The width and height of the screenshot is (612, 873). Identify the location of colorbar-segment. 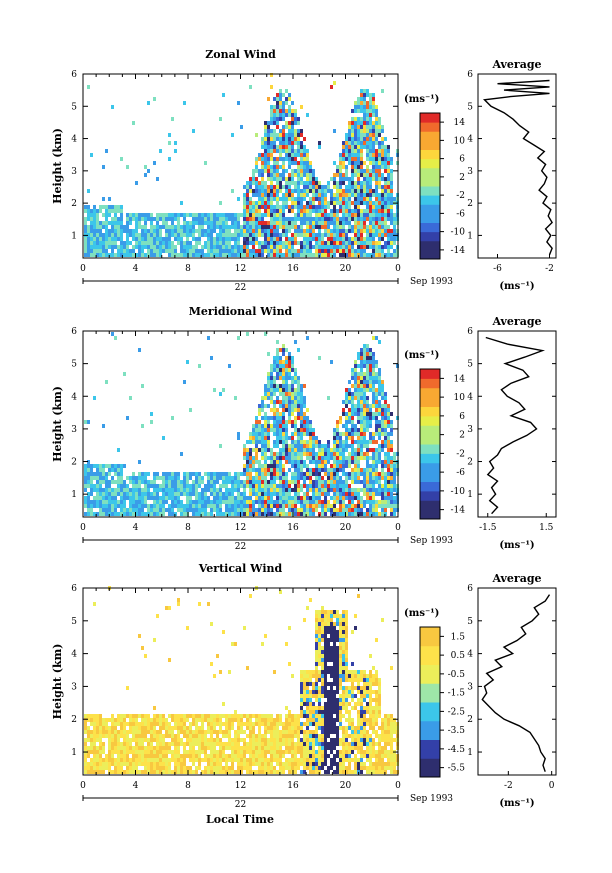
(430, 505).